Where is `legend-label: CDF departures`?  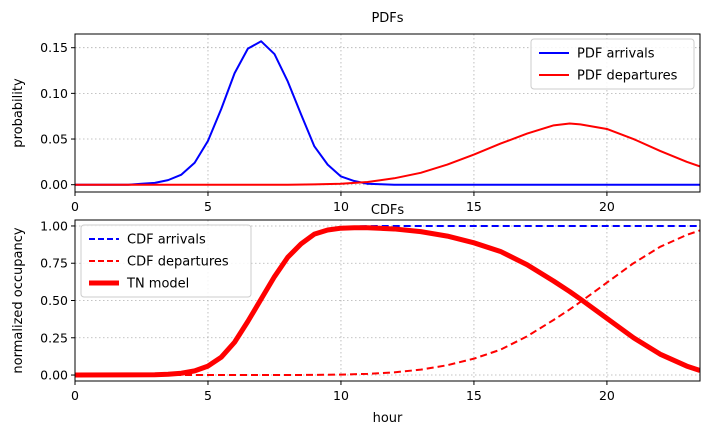 legend-label: CDF departures is located at coordinates (178, 262).